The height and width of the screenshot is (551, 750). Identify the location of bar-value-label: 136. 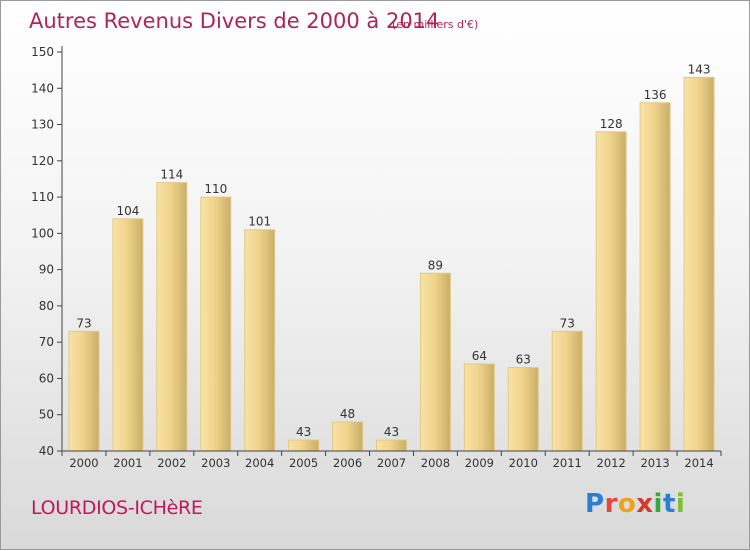
(655, 95).